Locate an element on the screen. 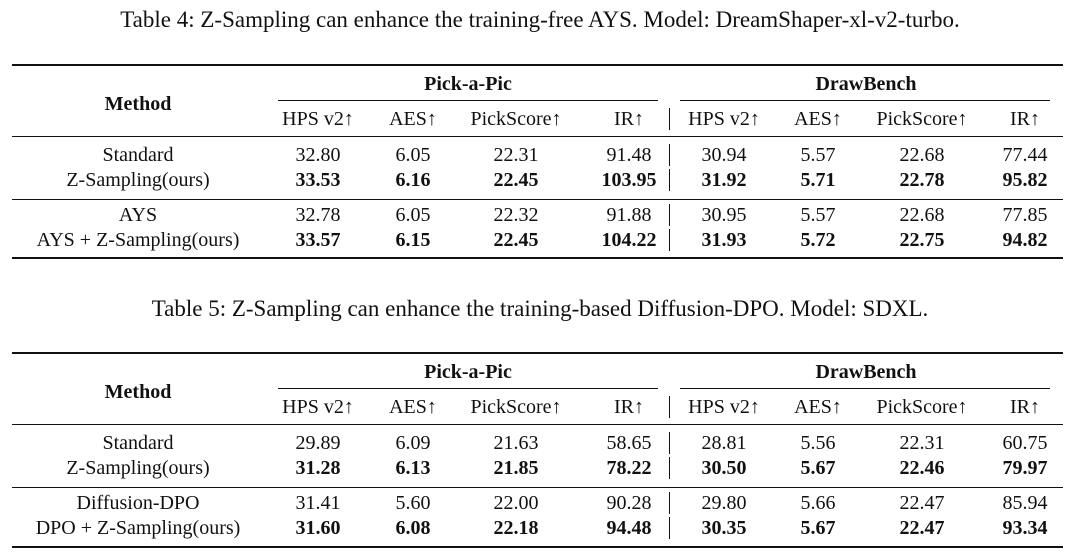  method-cell: Diffusion-DPO is located at coordinates (138, 503).